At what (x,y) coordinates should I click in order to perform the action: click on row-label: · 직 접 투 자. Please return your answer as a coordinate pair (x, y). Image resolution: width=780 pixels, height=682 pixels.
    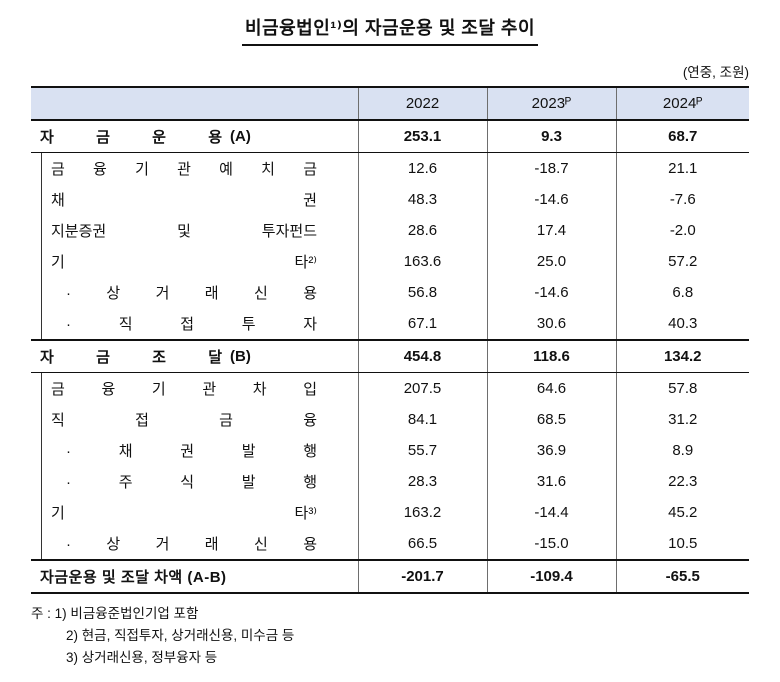
    Looking at the image, I should click on (191, 324).